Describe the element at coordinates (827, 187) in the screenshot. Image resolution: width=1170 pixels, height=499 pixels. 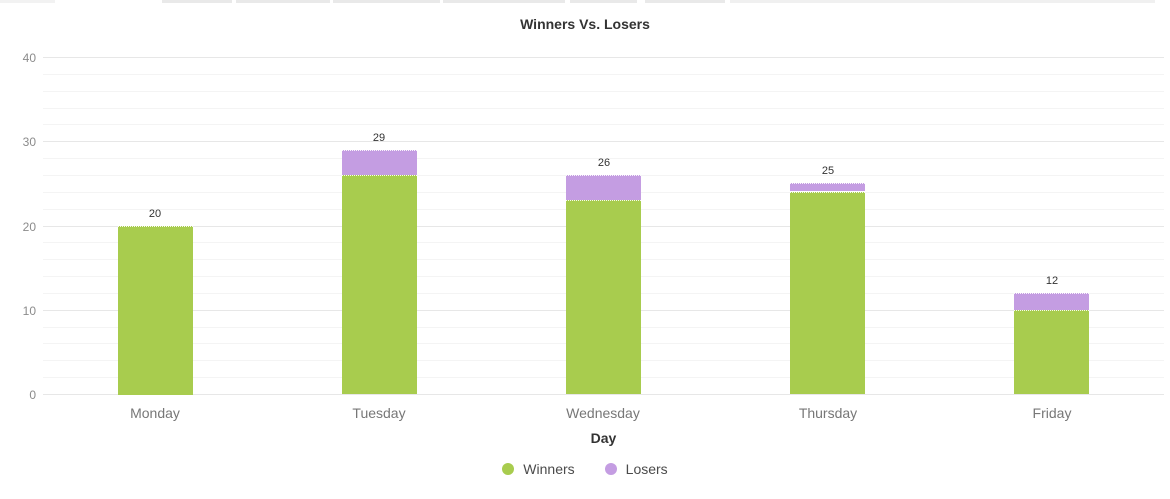
I see `bar-segment-losers-thursday` at that location.